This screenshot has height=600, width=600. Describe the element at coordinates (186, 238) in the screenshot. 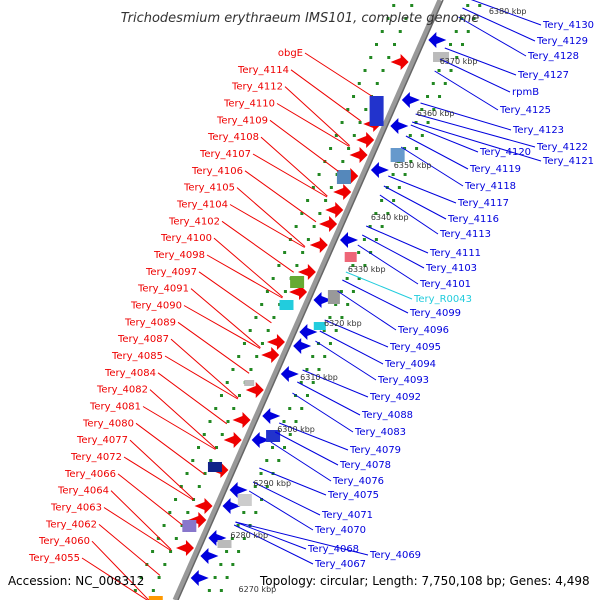

I see `left-gene-label: Tery_4100` at that location.